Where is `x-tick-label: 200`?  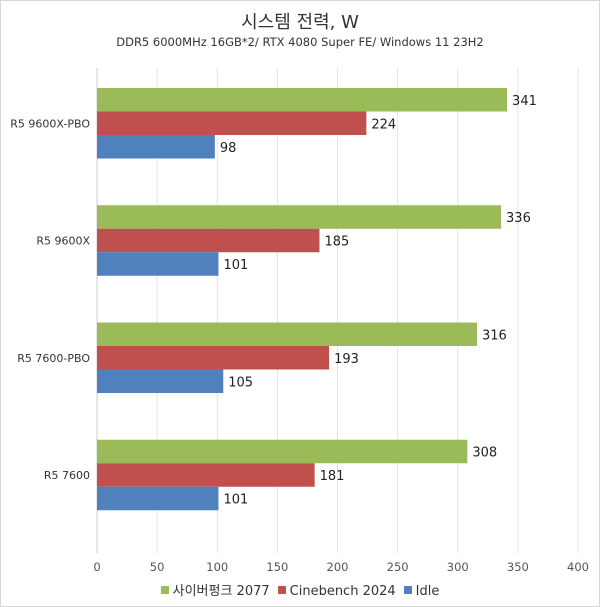
x-tick-label: 200 is located at coordinates (338, 567).